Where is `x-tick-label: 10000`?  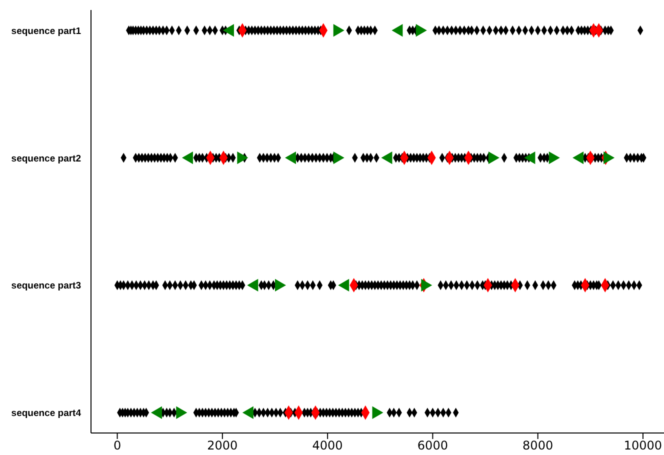
x-tick-label: 10000 is located at coordinates (643, 445).